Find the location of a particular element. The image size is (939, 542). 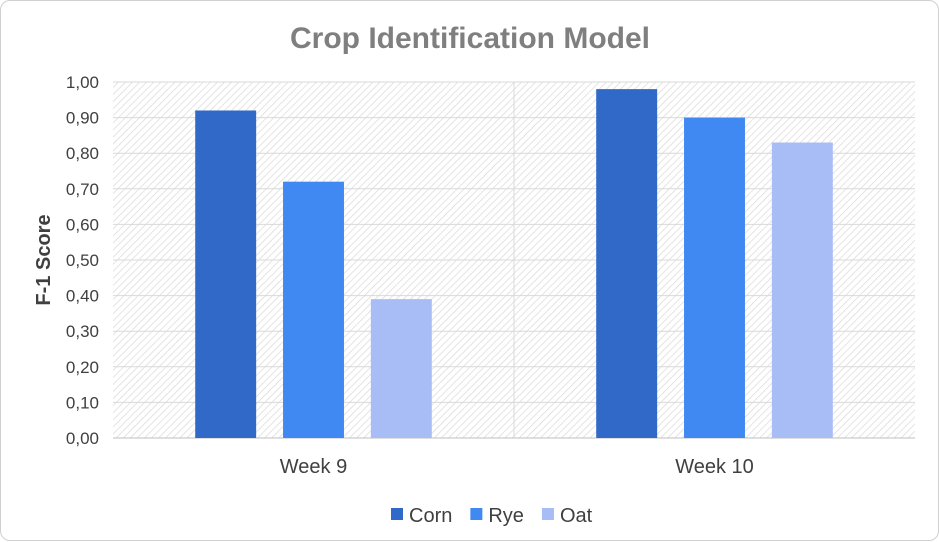

y-tick-label: 0,20 is located at coordinates (82, 367).